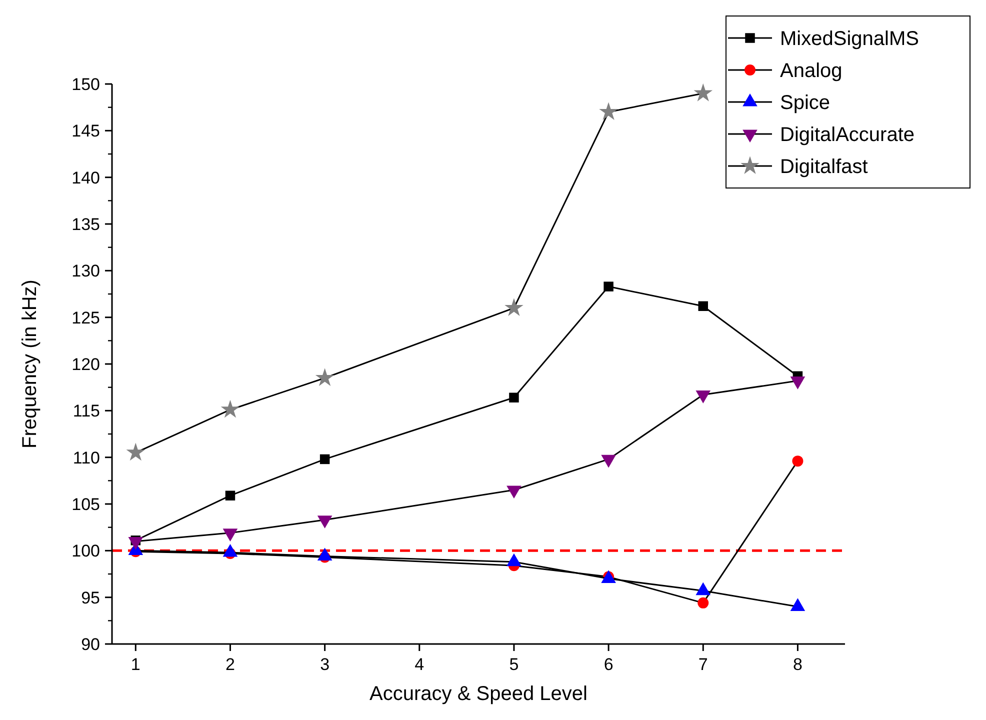 Image resolution: width=986 pixels, height=720 pixels. What do you see at coordinates (419, 664) in the screenshot?
I see `x-tick-label: 4` at bounding box center [419, 664].